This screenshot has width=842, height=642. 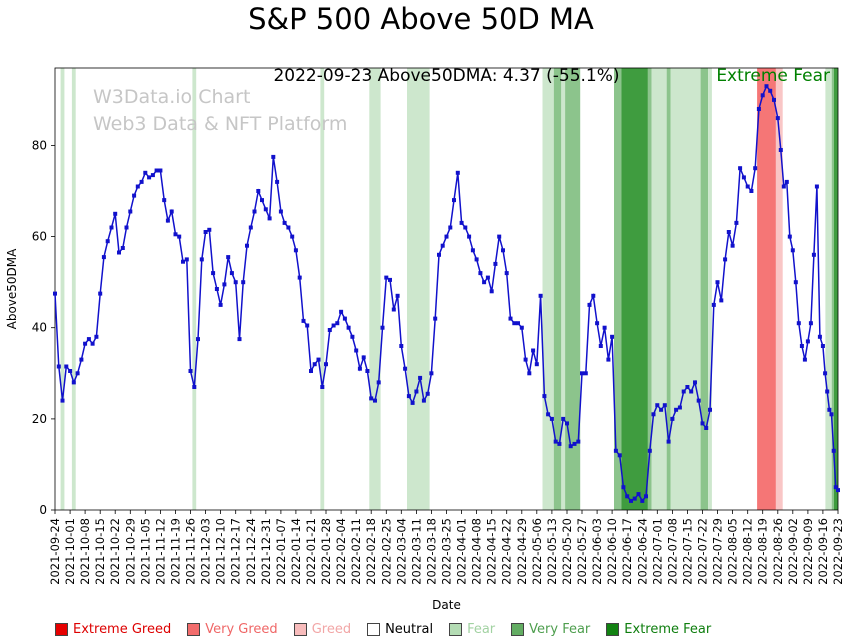 I want to click on x-tick-label: 2022-01-28, so click(x=326, y=551).